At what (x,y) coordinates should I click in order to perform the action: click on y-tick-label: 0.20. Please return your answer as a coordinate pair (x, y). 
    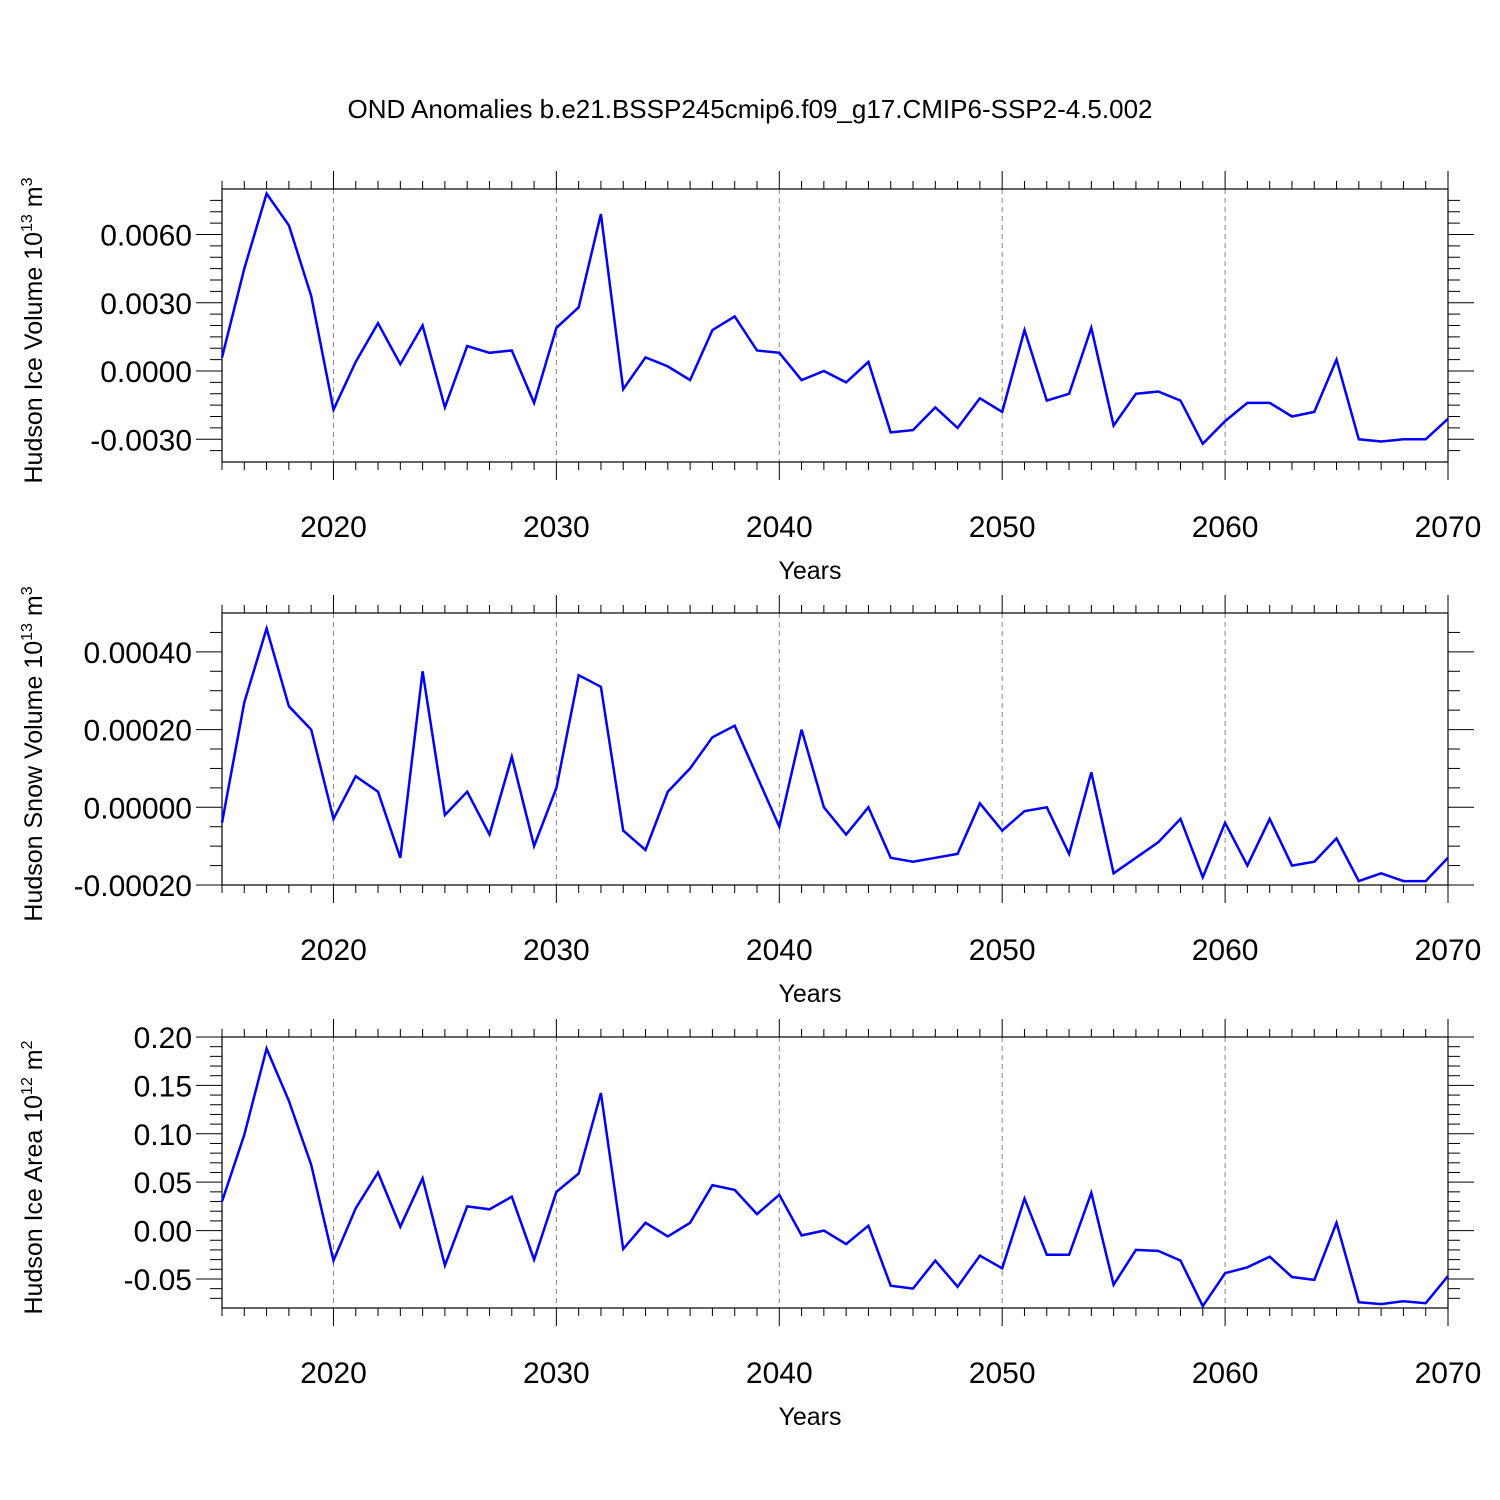
    Looking at the image, I should click on (163, 1038).